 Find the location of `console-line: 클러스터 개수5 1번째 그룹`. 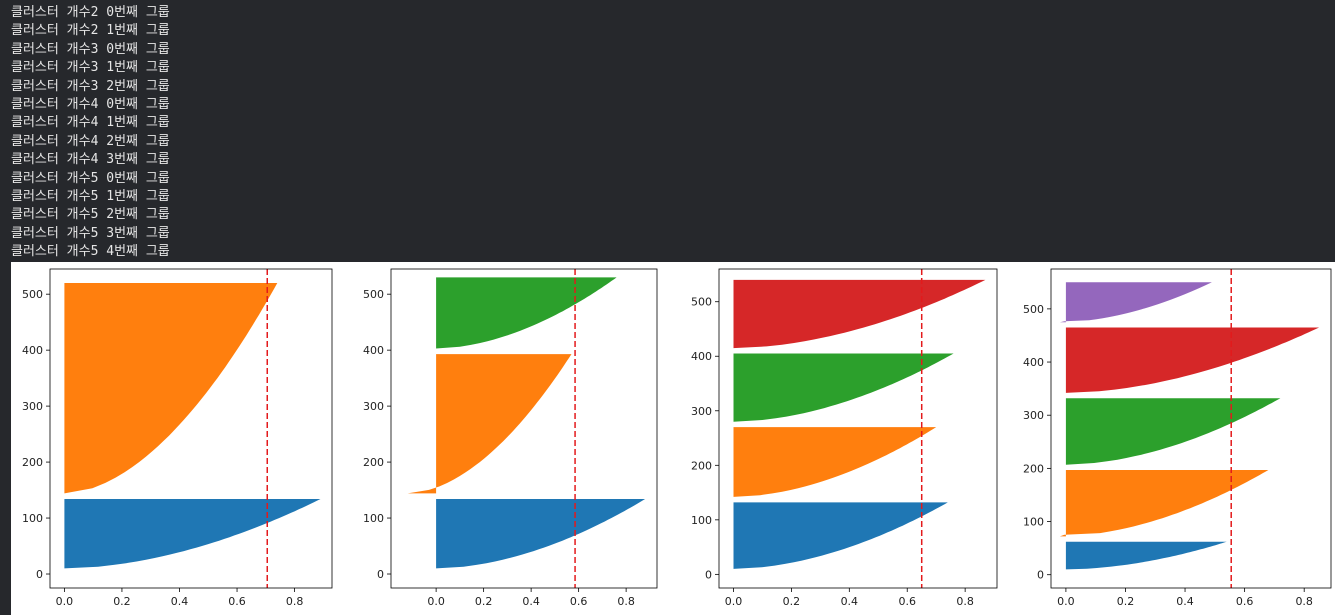

console-line: 클러스터 개수5 1번째 그룹 is located at coordinates (90, 196).